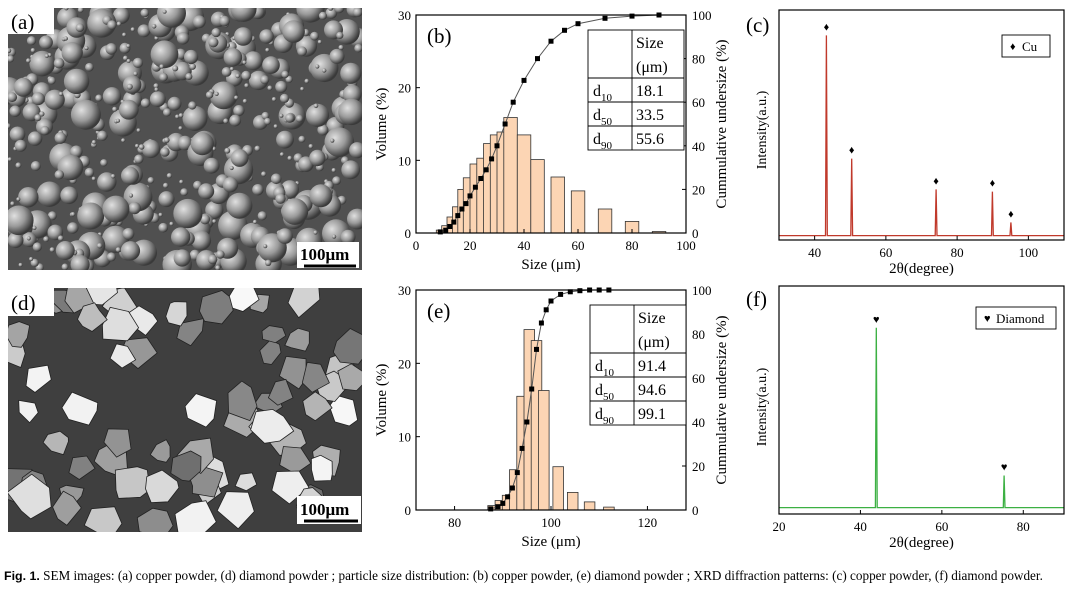  I want to click on panel-label-e: (e), so click(438, 311).